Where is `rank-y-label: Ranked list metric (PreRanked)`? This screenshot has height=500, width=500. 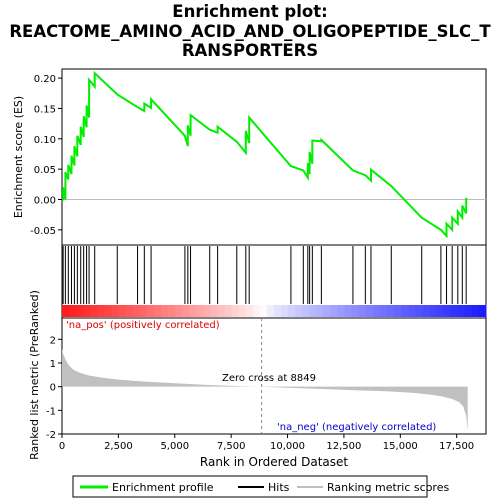 rank-y-label: Ranked list metric (PreRanked) is located at coordinates (34, 375).